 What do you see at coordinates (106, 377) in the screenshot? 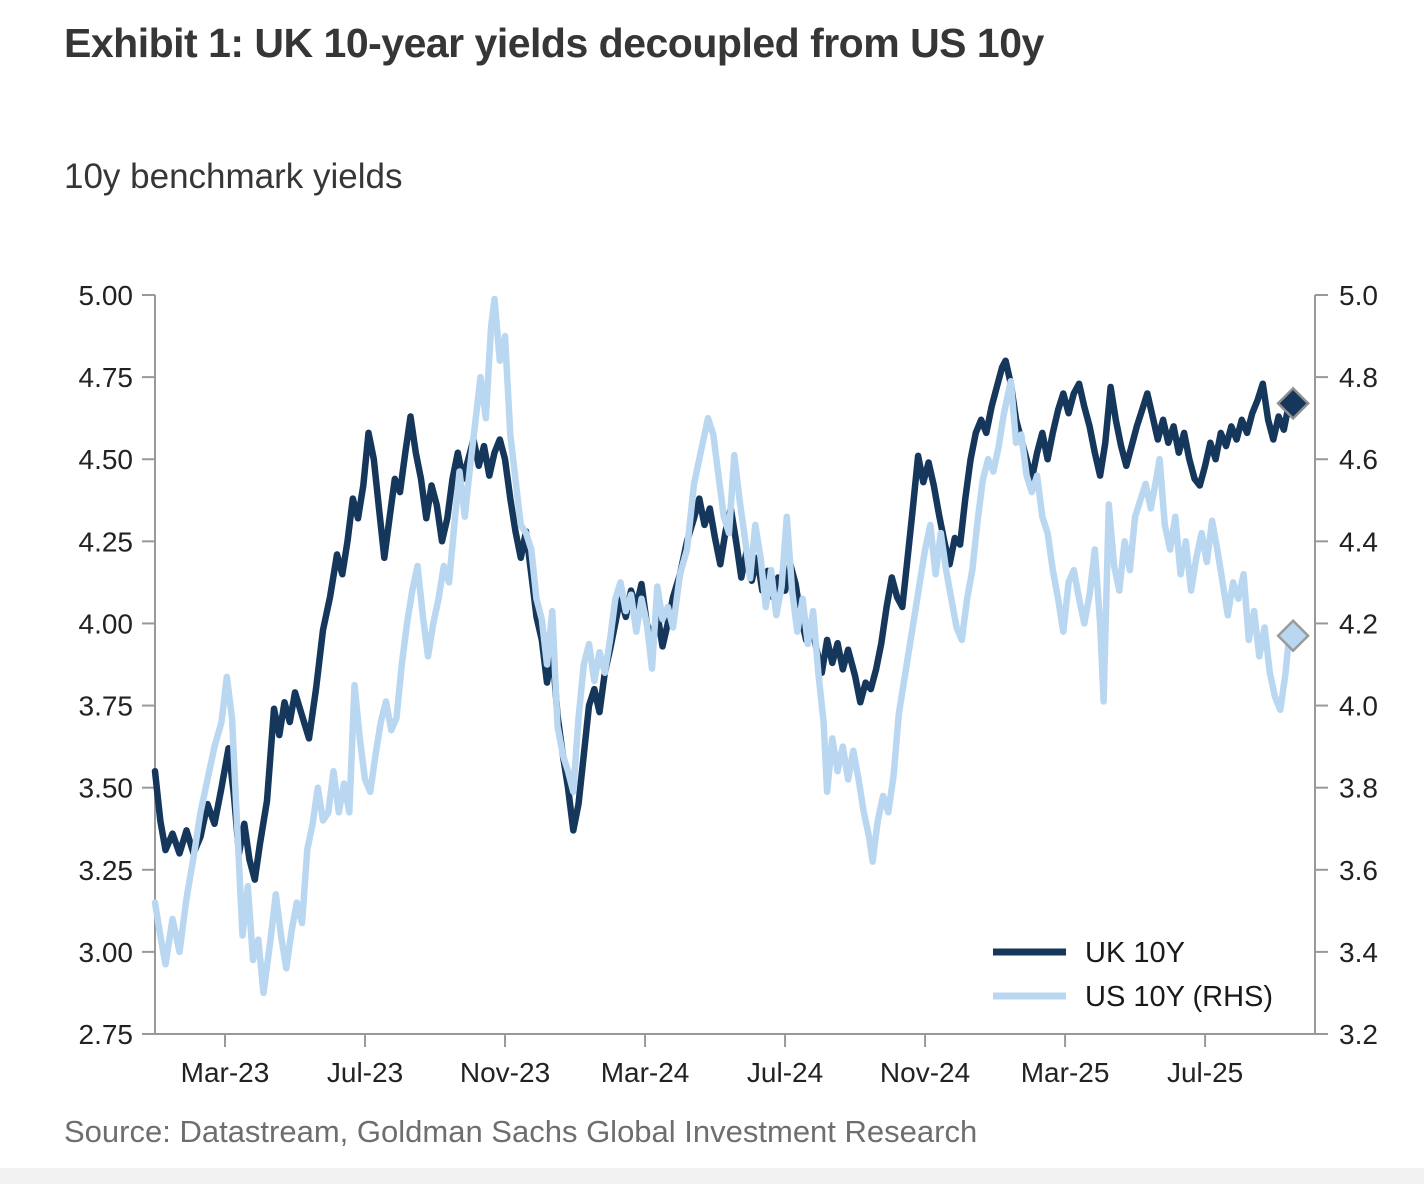
I see `left-axis-tick-label: 4.75` at bounding box center [106, 377].